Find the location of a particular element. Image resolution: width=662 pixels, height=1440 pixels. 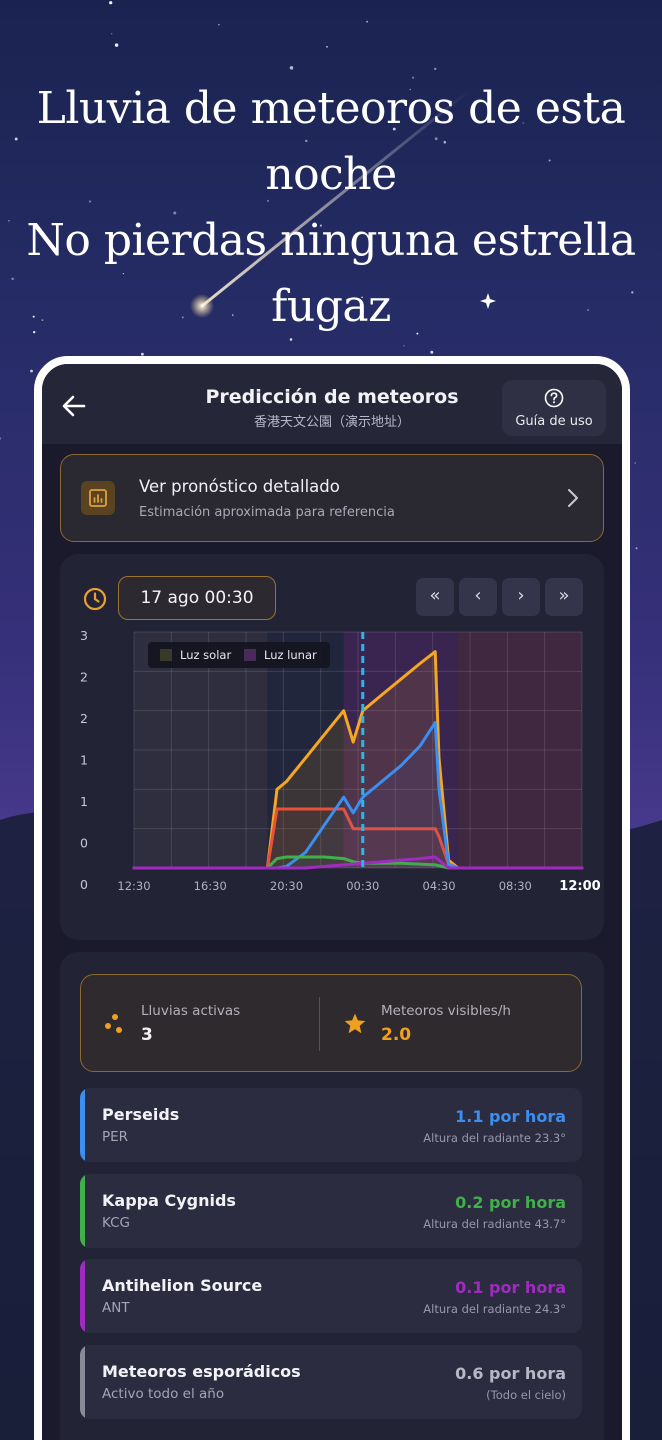

shower-name: Meteoros esporádicos is located at coordinates (201, 1371).